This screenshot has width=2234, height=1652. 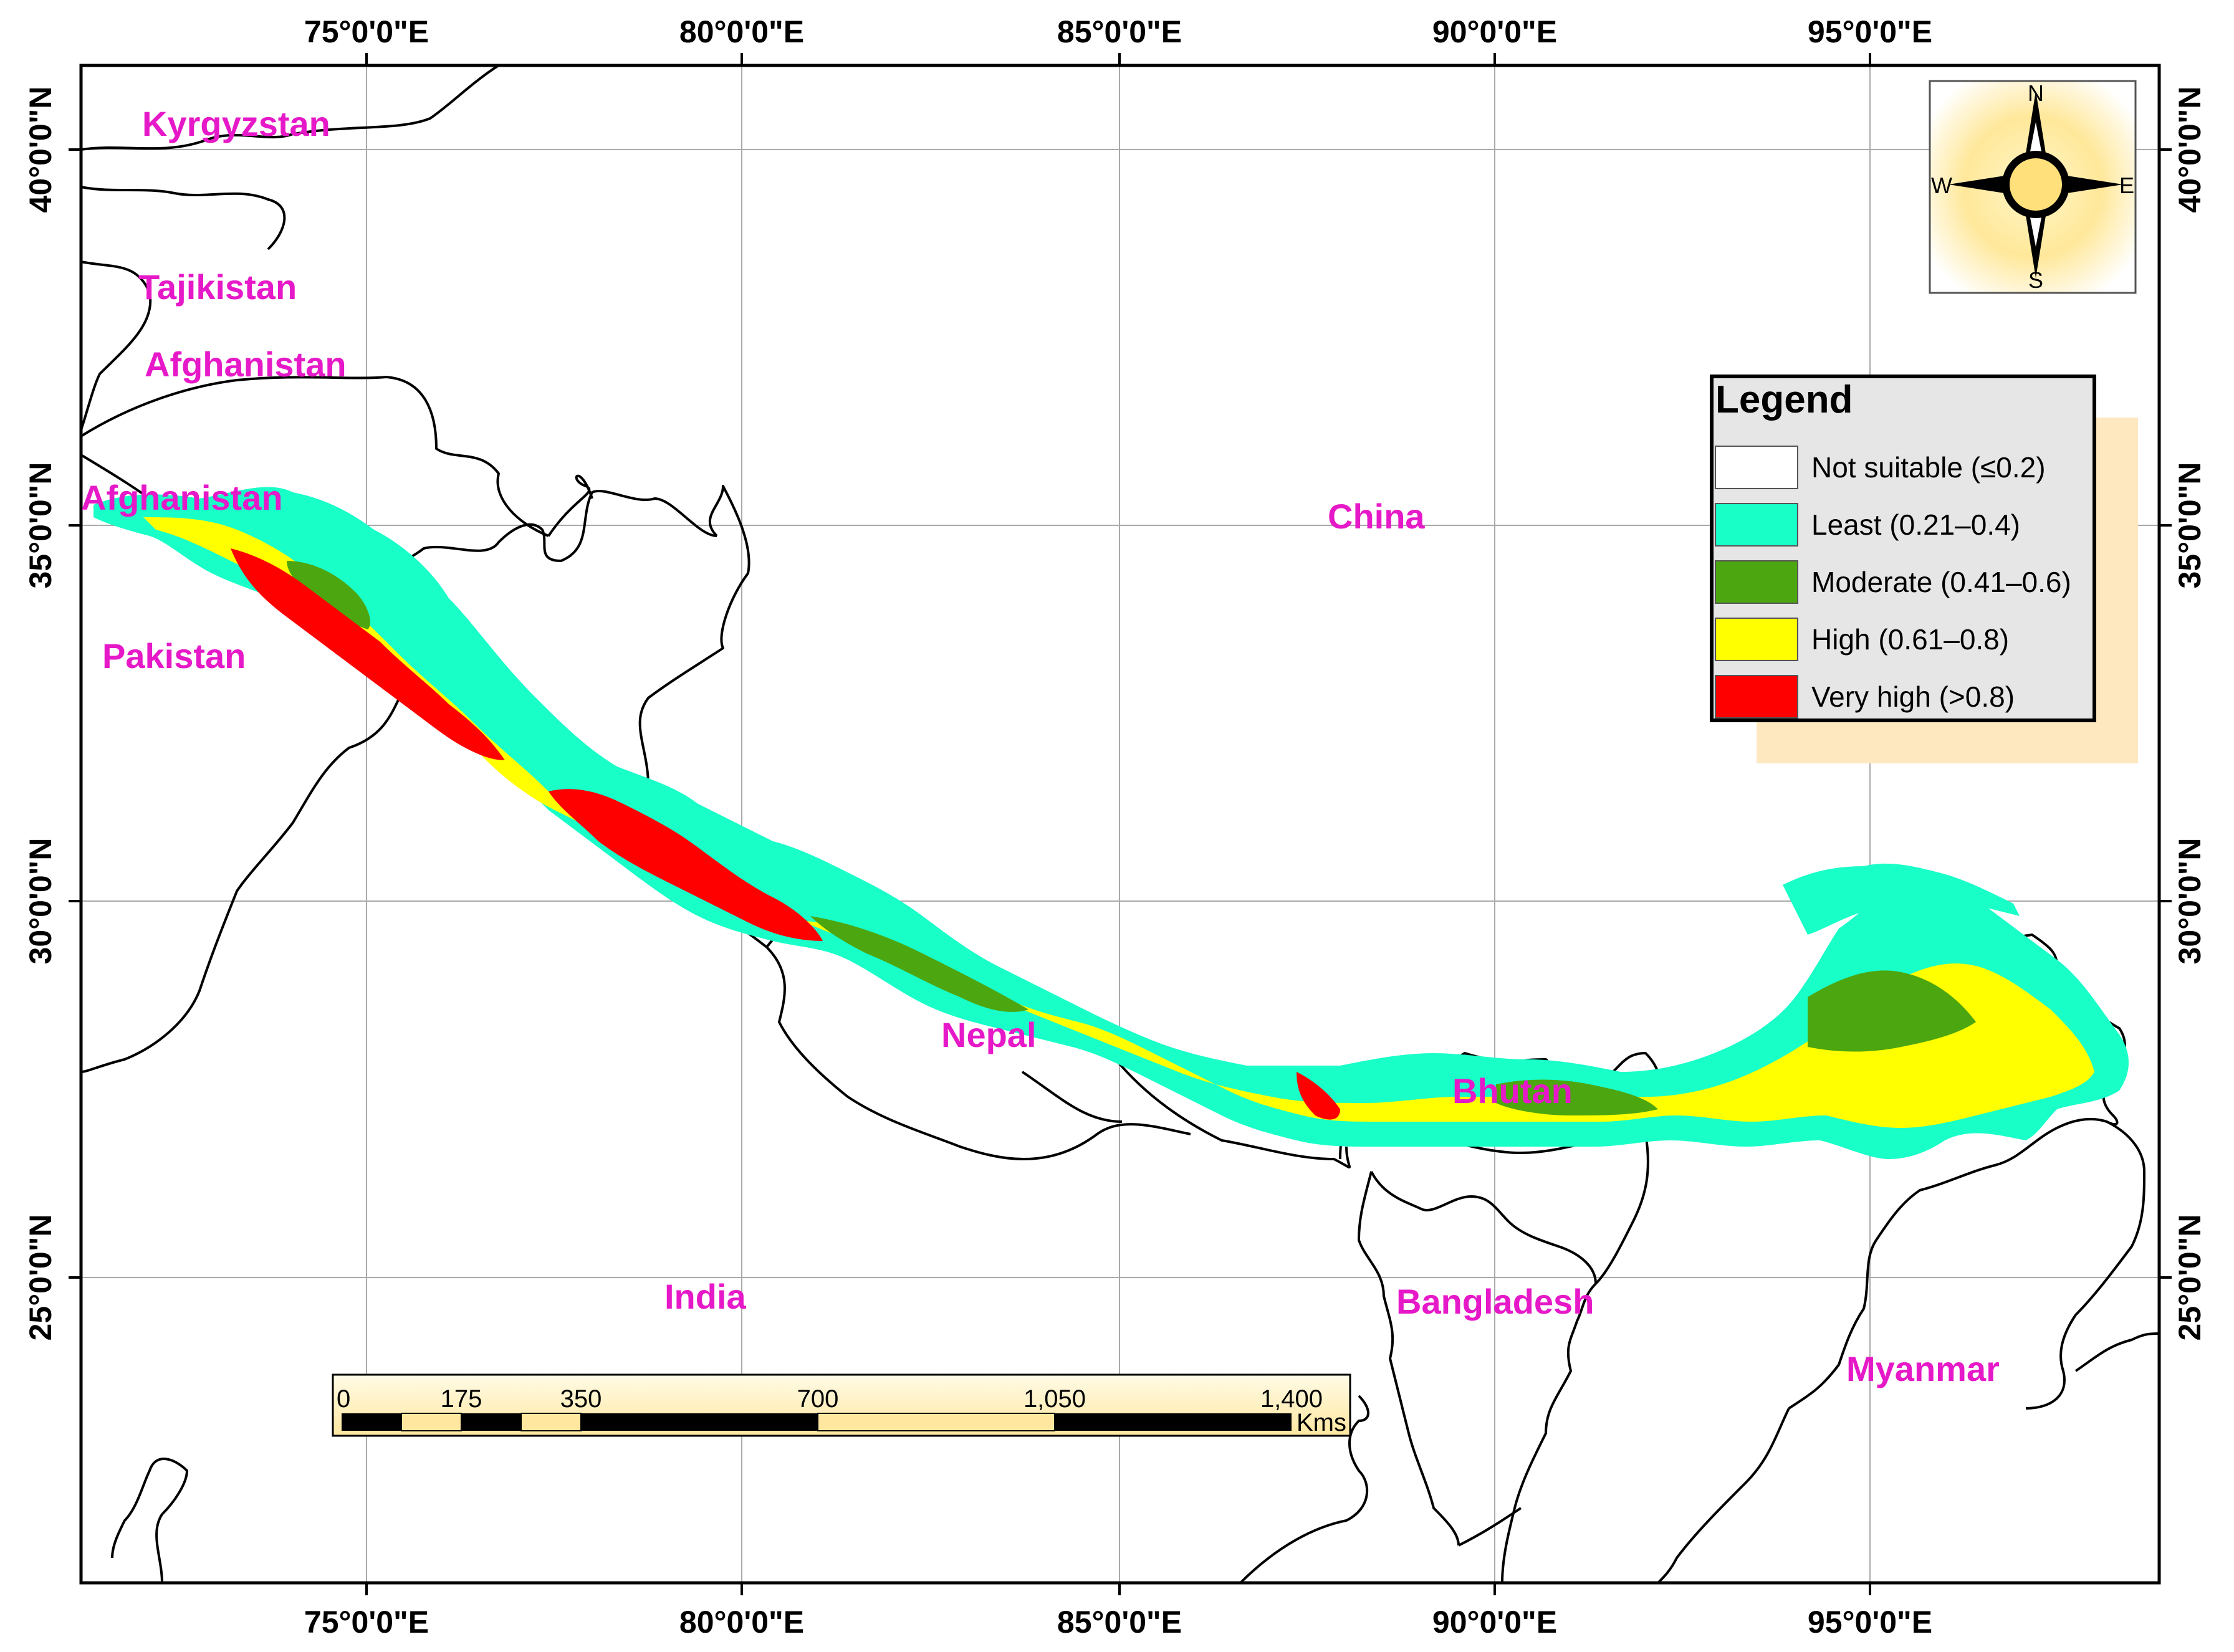 I want to click on zone-moderate-b, so click(x=919, y=964).